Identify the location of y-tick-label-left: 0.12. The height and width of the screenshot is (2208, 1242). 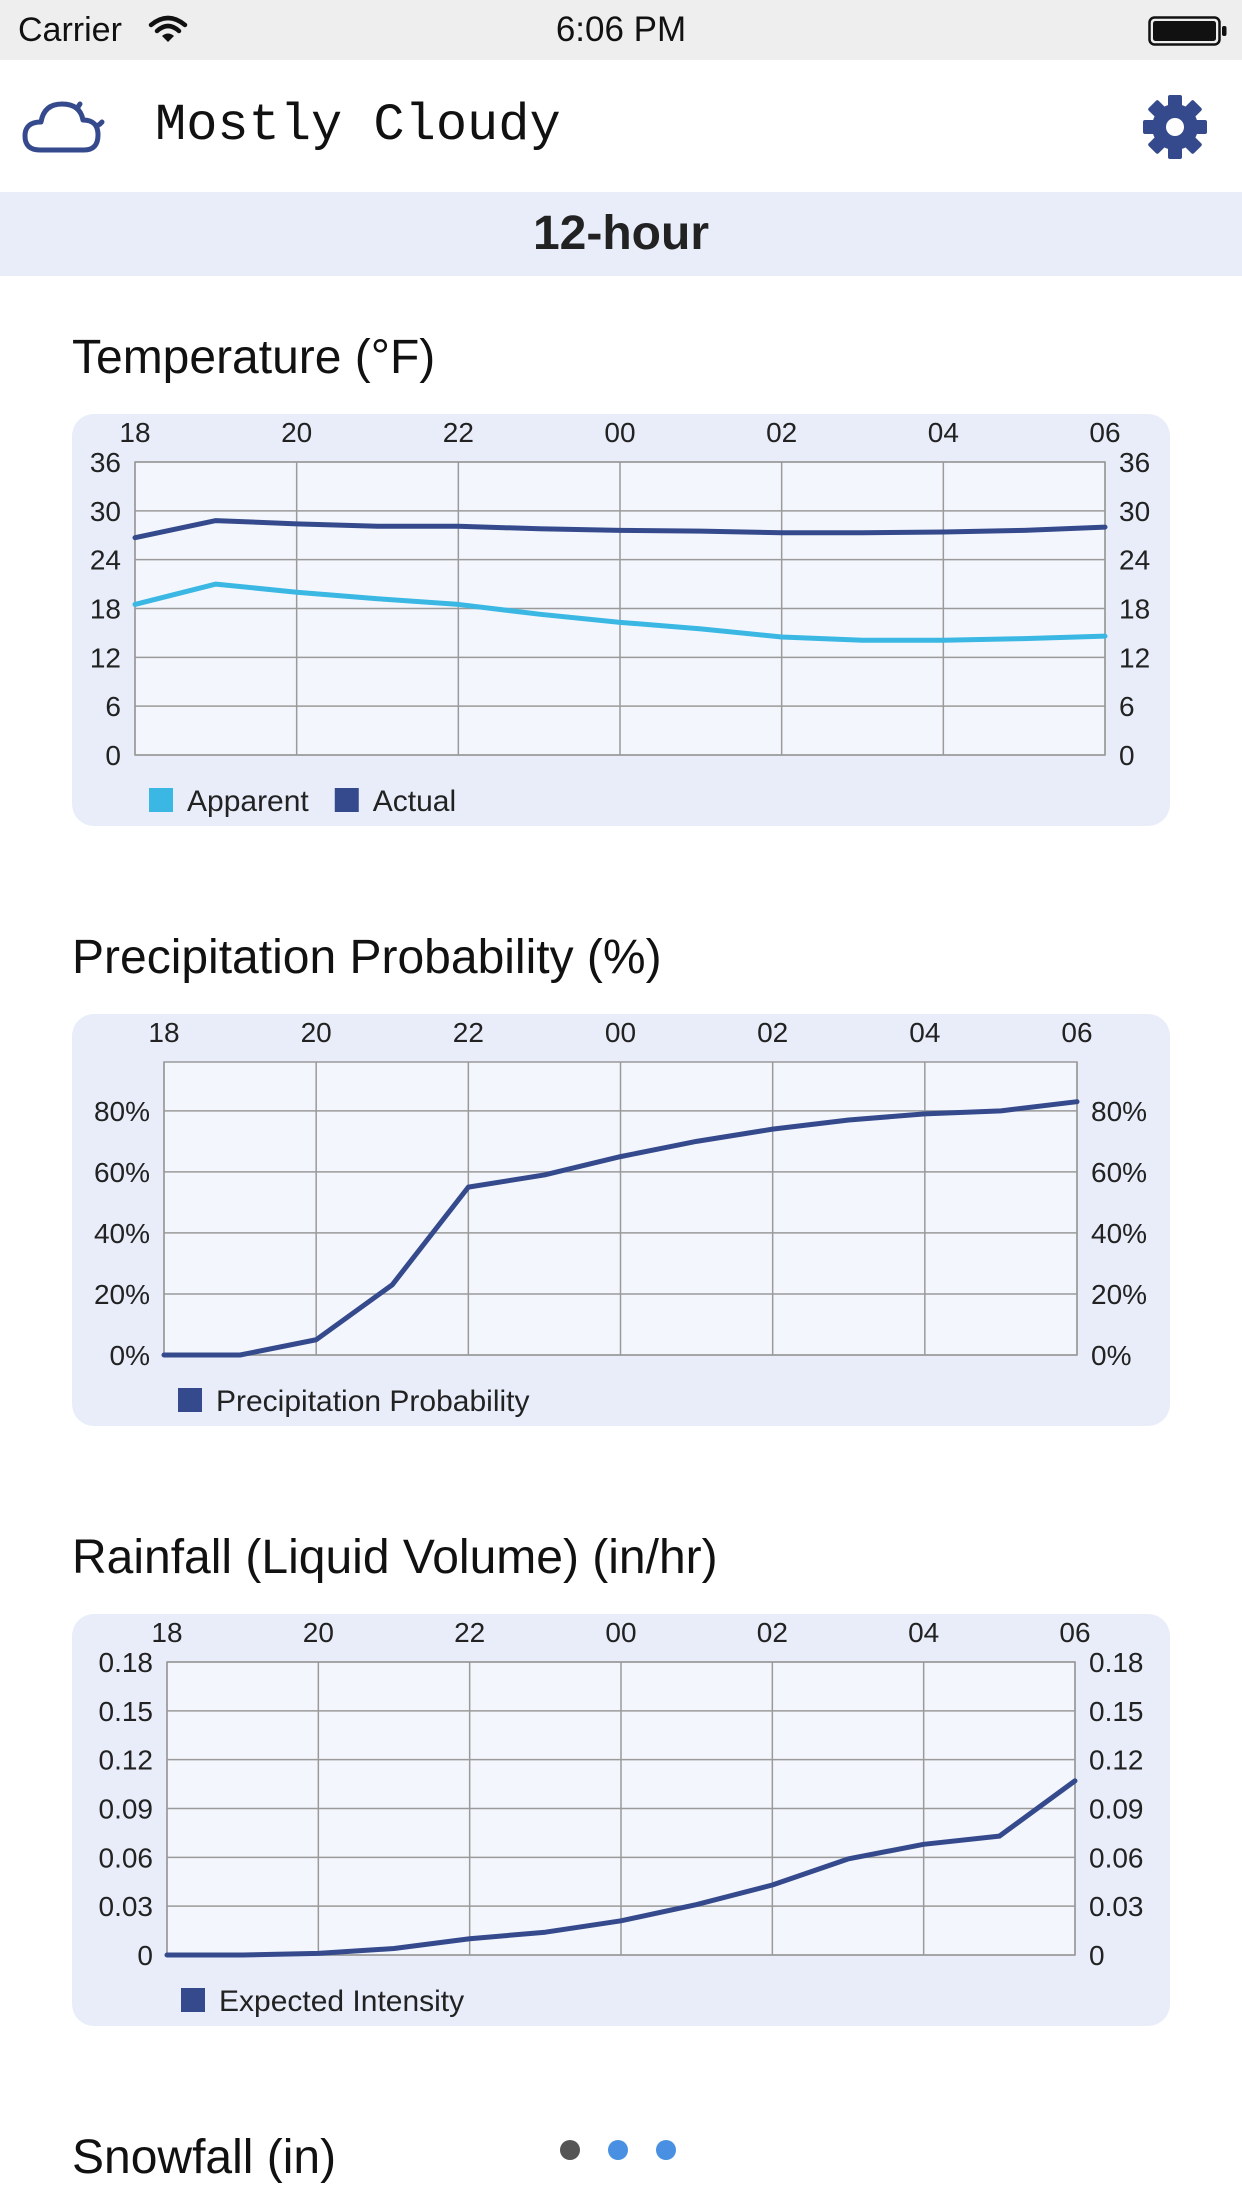
(126, 1760).